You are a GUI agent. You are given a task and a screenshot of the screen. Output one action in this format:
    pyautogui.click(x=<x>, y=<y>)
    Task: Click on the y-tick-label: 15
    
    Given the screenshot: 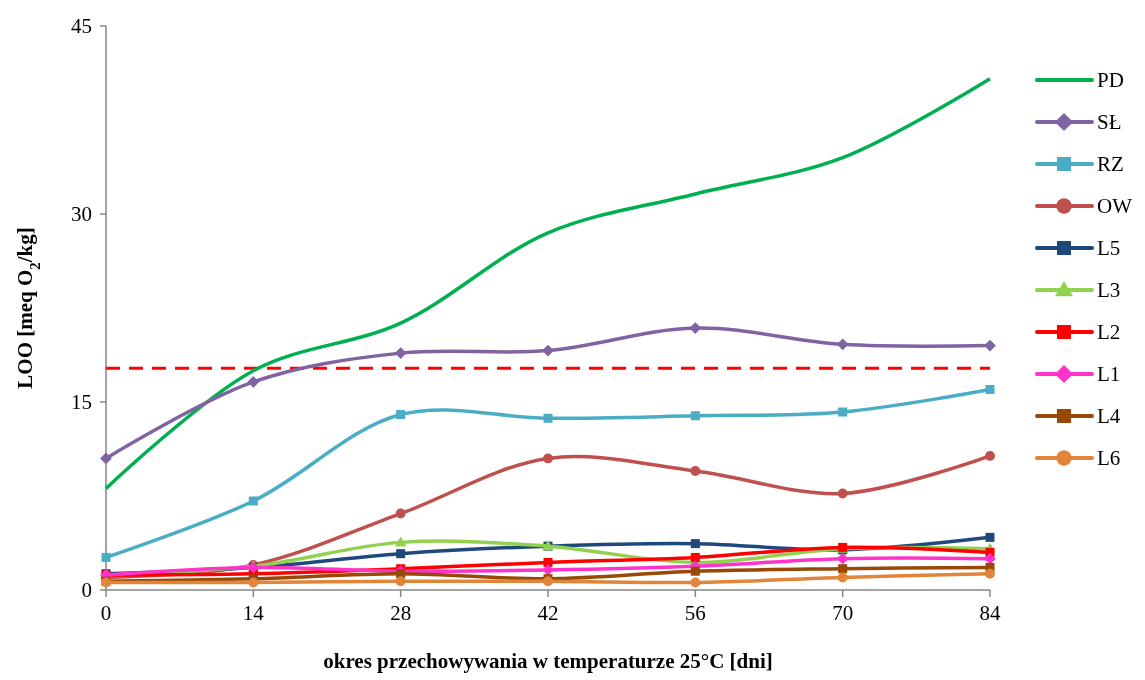 What is the action you would take?
    pyautogui.click(x=81, y=402)
    